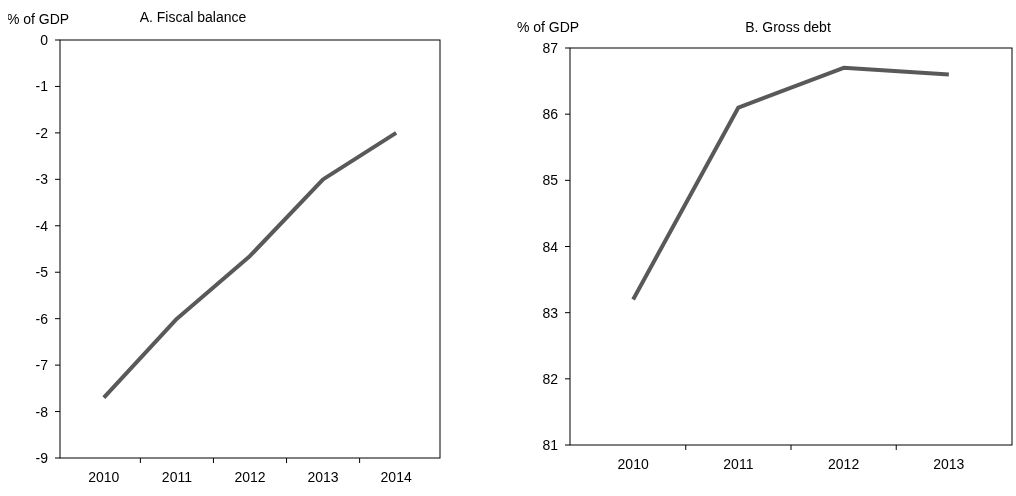 Image resolution: width=1016 pixels, height=496 pixels. I want to click on x-tick-label: 2014, so click(396, 477).